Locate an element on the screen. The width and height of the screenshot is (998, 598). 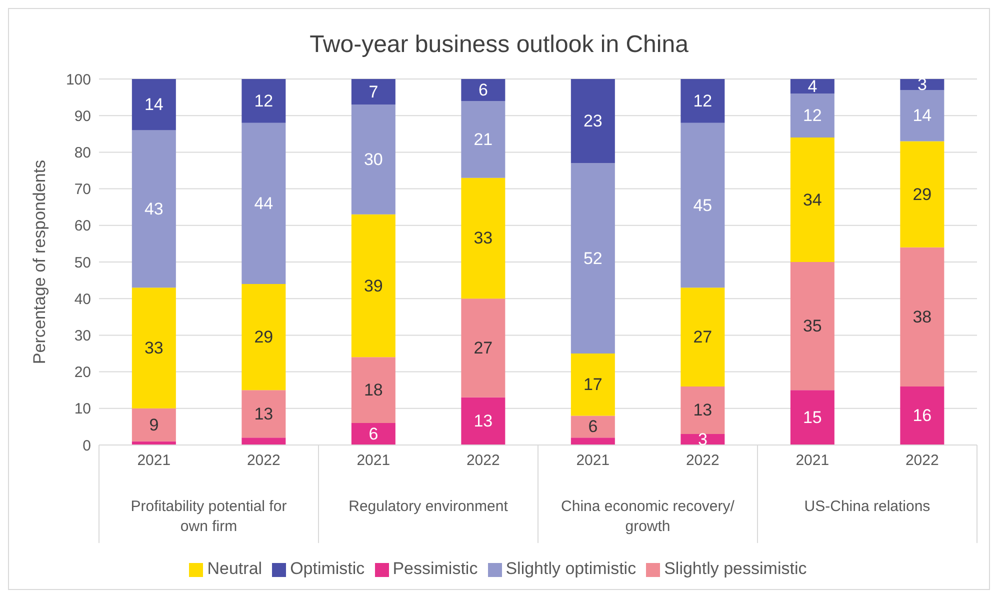
data-label: 17 is located at coordinates (592, 384).